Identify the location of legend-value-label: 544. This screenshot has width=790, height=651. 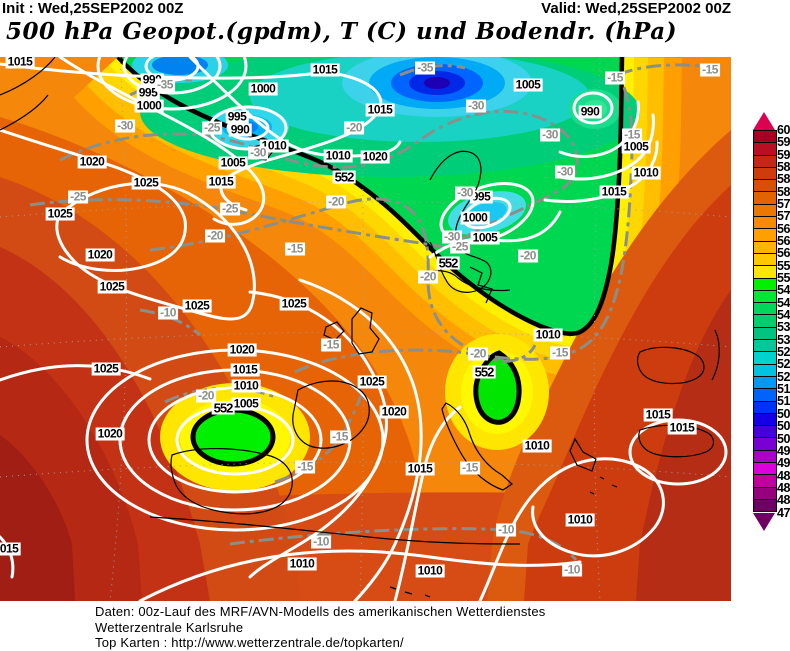
(783, 302).